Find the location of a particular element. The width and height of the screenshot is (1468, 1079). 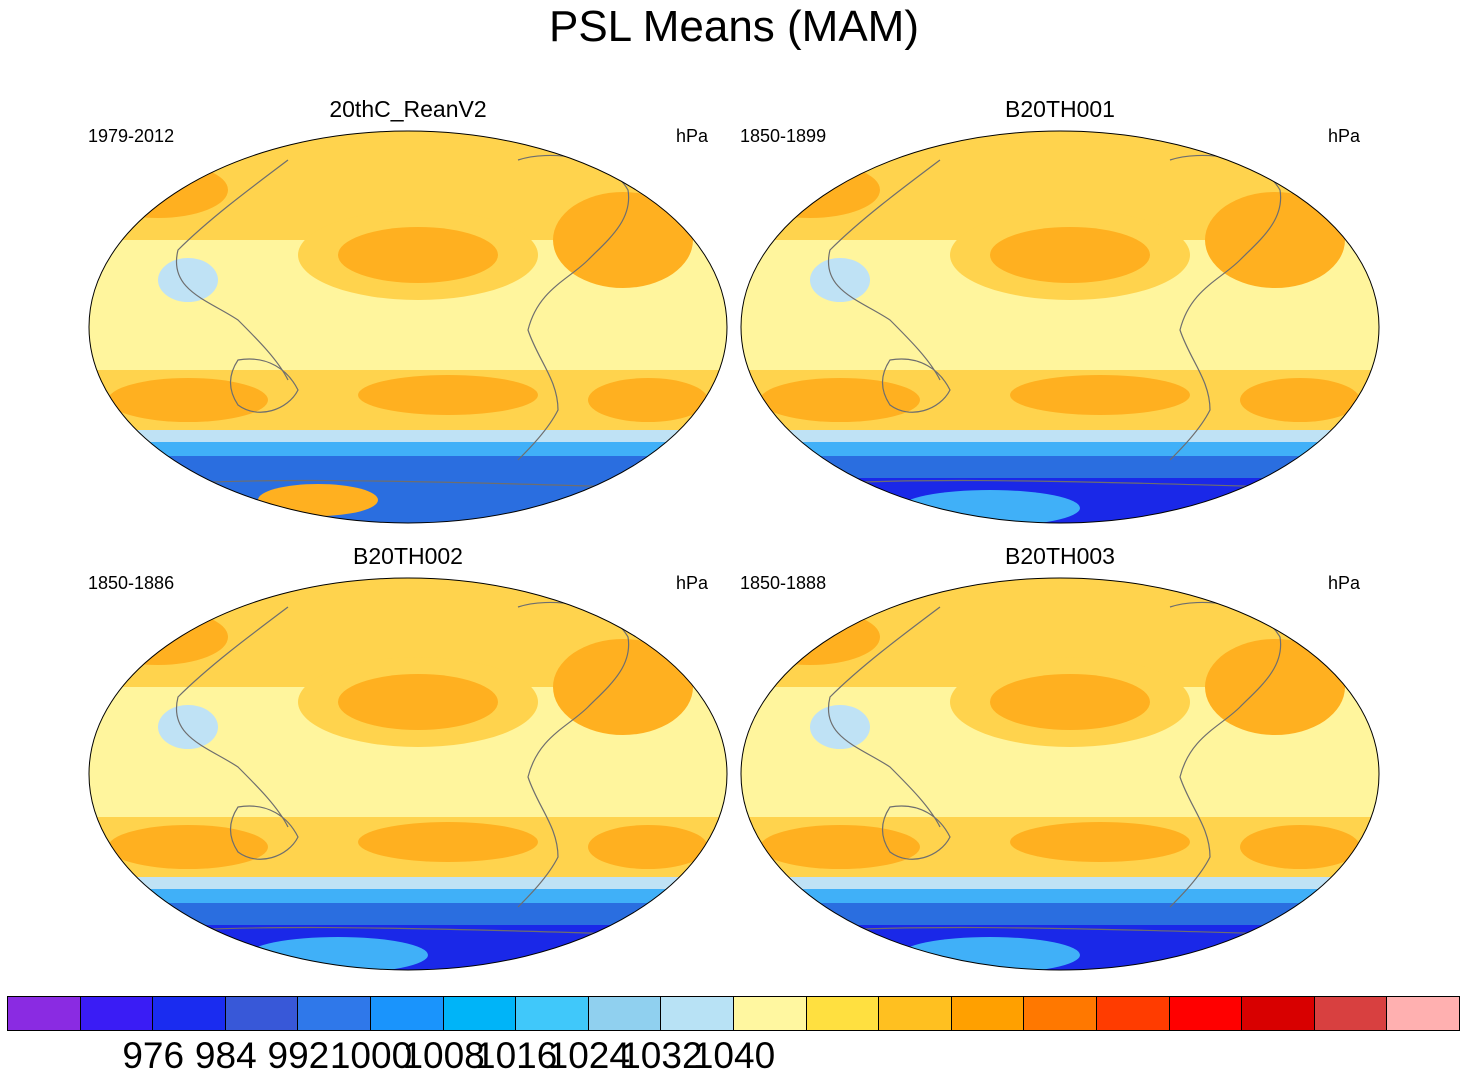

colorbar-label: 976 is located at coordinates (153, 1055).